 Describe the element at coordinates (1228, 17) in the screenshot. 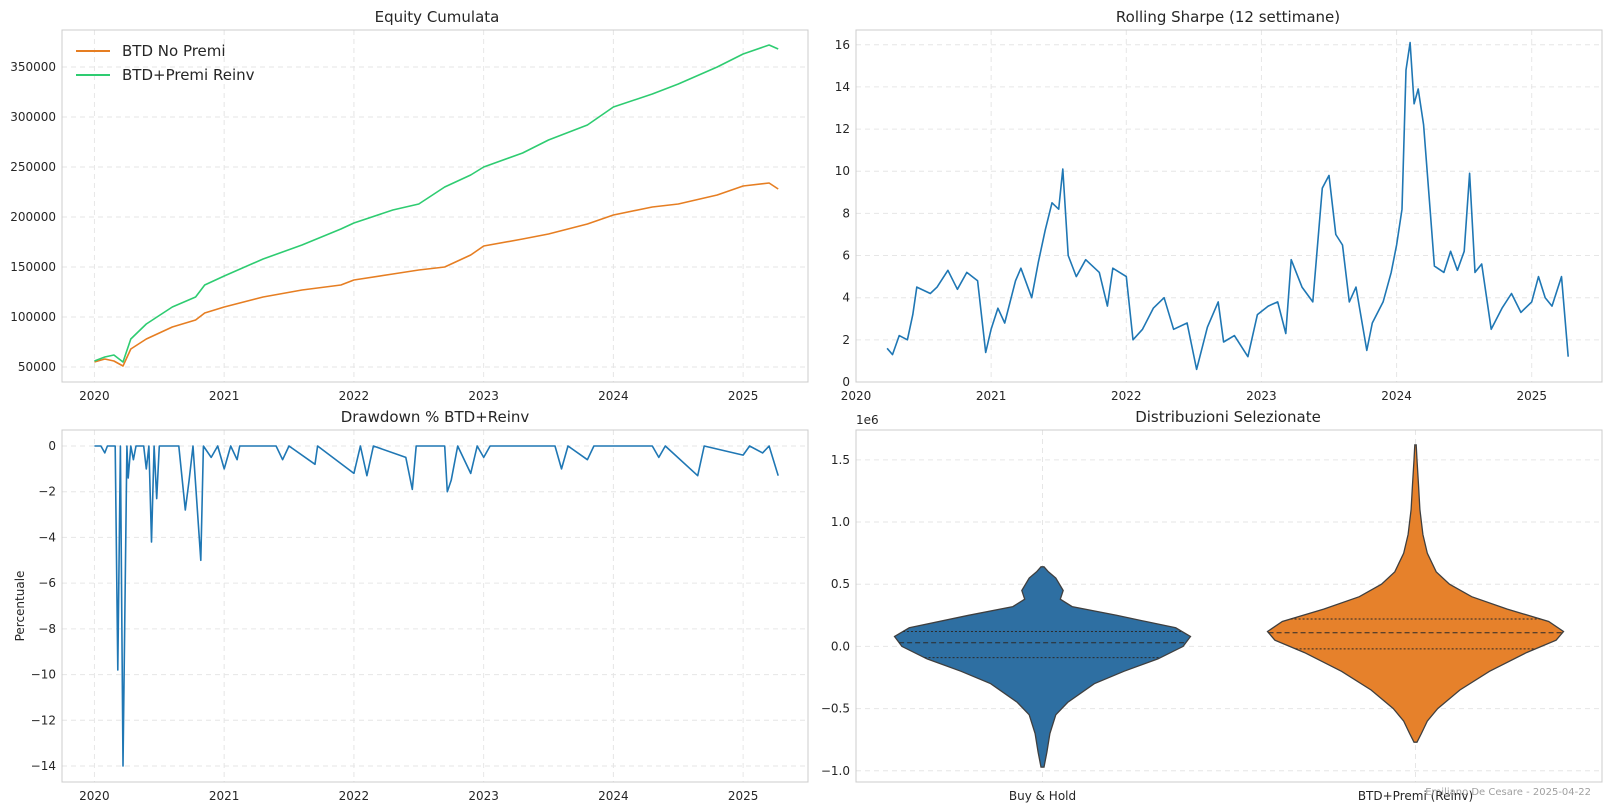

I see `sharpe-title: Rolling Sharpe (12 settimane)` at that location.